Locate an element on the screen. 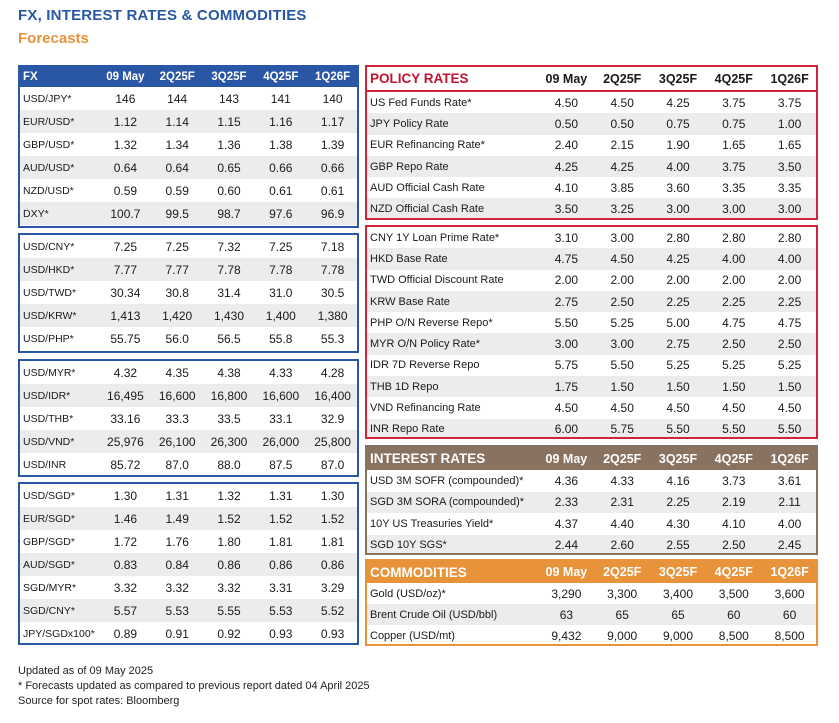 The height and width of the screenshot is (723, 839). table-row: AUD/USD* 0.64 0.64 0.65 0.66 0.66 is located at coordinates (188, 167).